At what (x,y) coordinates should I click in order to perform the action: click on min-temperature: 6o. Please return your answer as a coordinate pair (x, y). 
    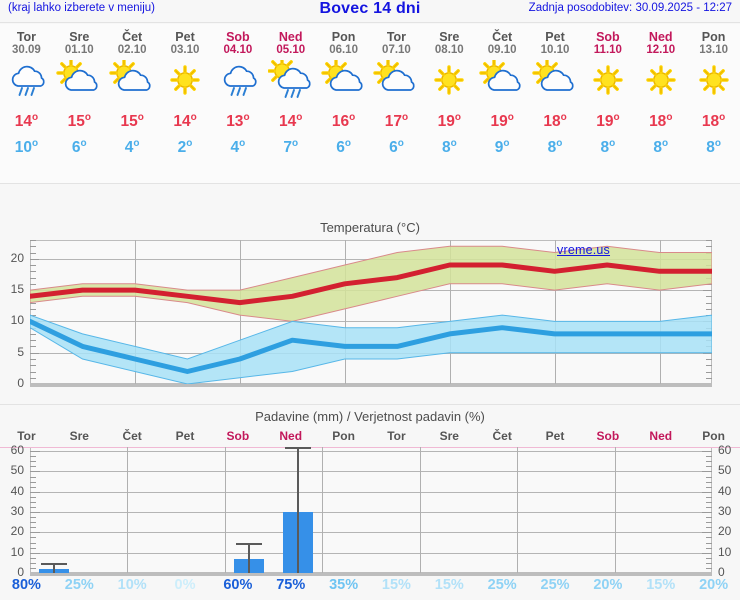
    Looking at the image, I should click on (79, 147).